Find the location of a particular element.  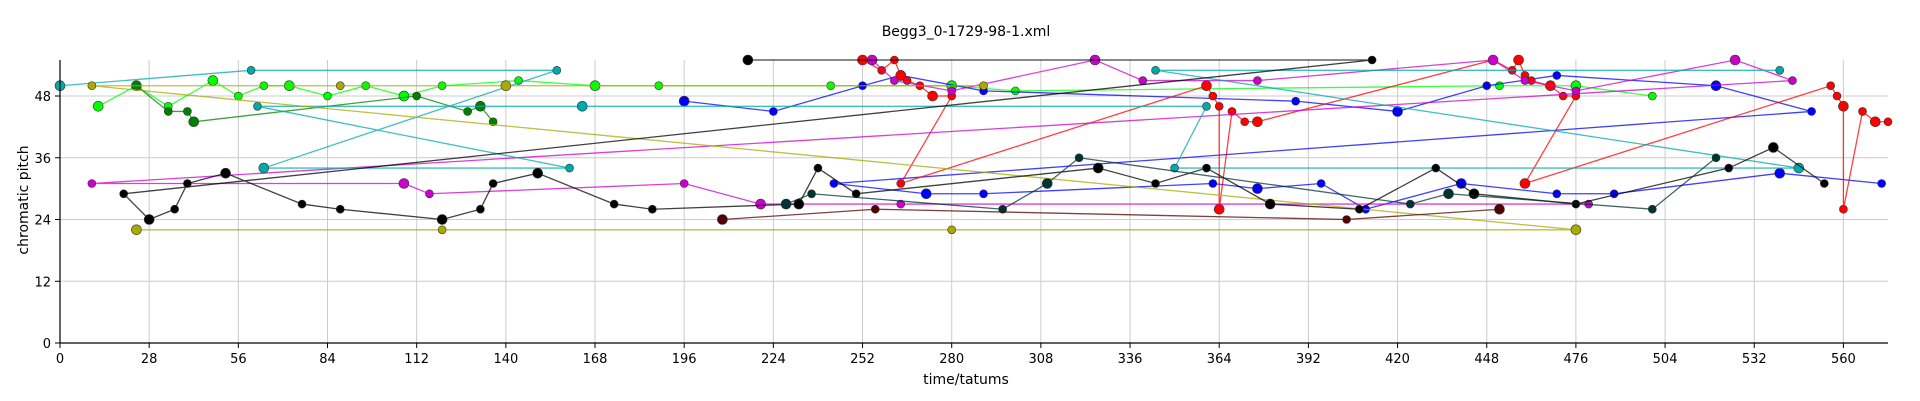

x-tick-label: 28 is located at coordinates (149, 359).